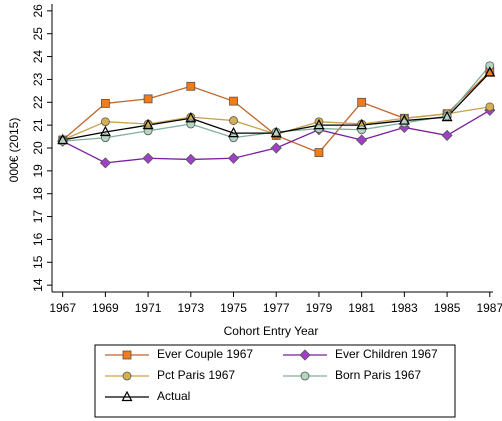 Image resolution: width=502 pixels, height=421 pixels. What do you see at coordinates (361, 308) in the screenshot?
I see `x-tick-label: 1981` at bounding box center [361, 308].